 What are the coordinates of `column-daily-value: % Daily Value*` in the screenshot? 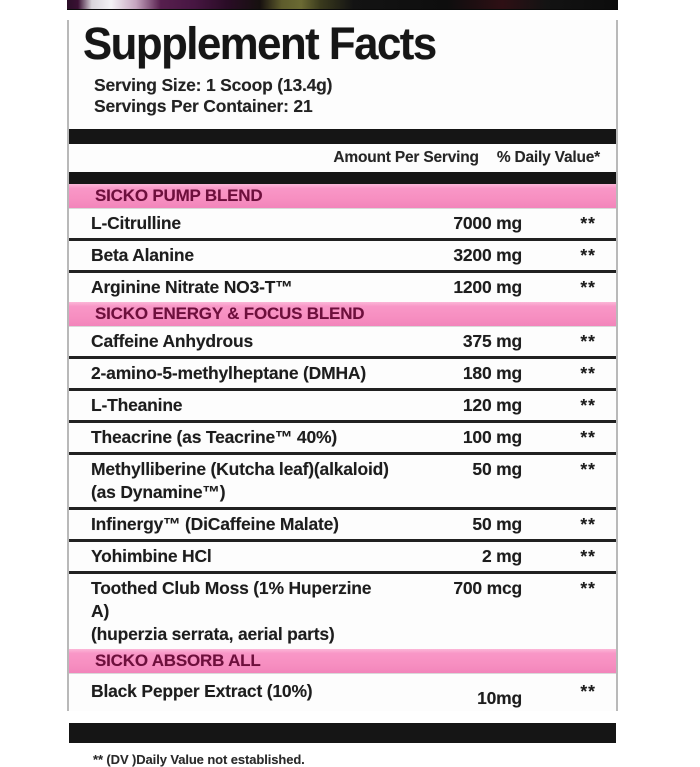 It's located at (548, 157).